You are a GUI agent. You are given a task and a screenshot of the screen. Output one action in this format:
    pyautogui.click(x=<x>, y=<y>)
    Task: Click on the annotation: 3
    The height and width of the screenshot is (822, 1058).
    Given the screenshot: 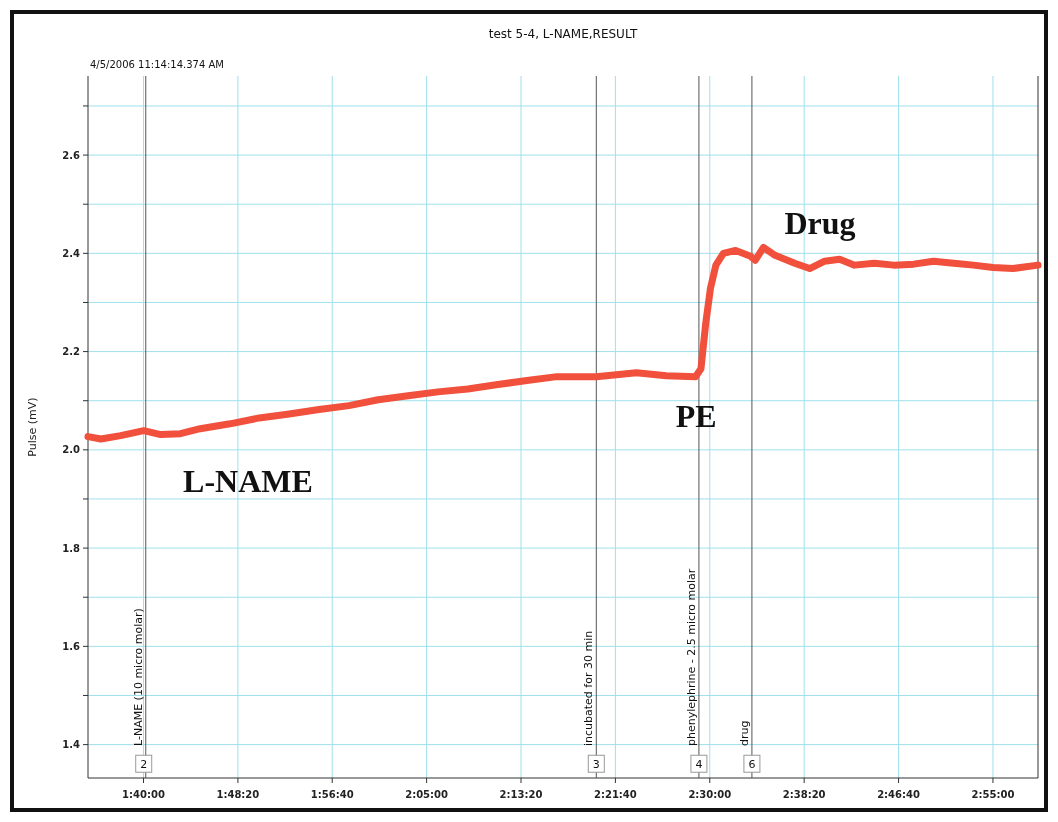 What is the action you would take?
    pyautogui.click(x=596, y=765)
    